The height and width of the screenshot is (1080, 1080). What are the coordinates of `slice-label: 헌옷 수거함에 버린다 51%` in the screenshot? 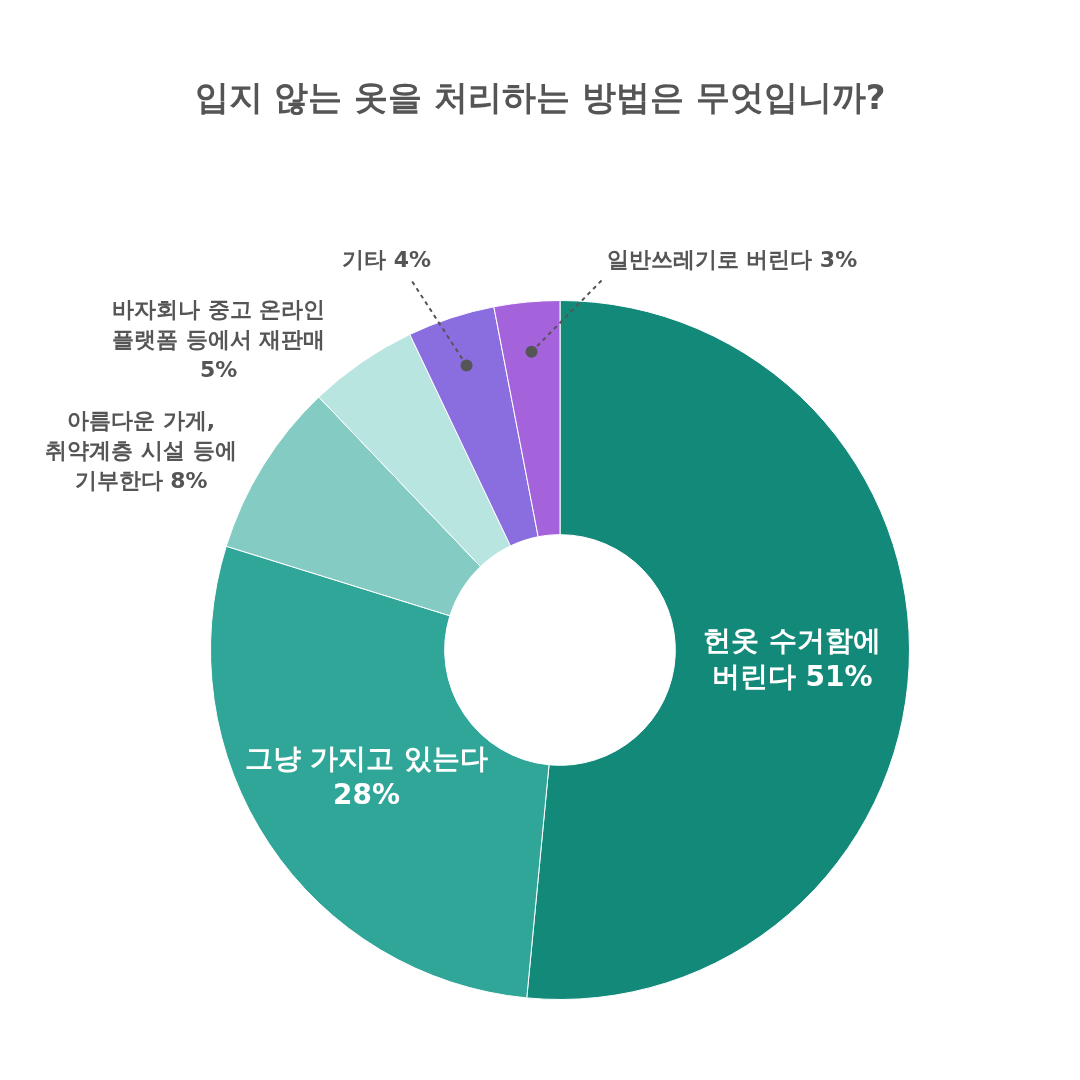 It's located at (792, 659).